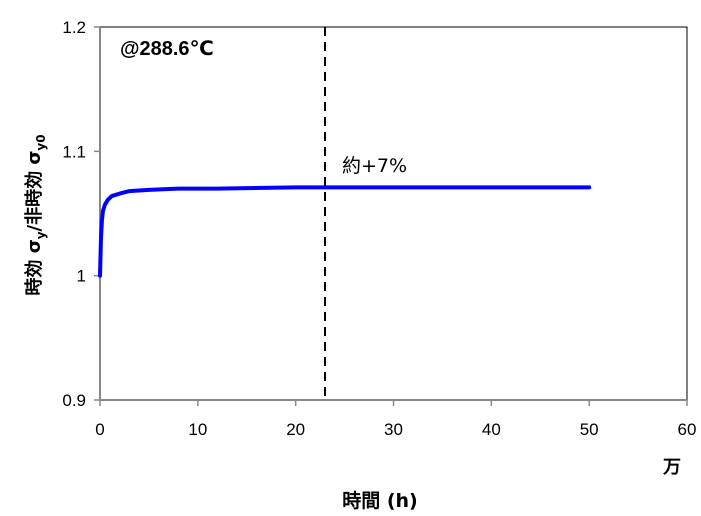 The image size is (701, 516). What do you see at coordinates (671, 467) in the screenshot?
I see `x-axis-unit: 万` at bounding box center [671, 467].